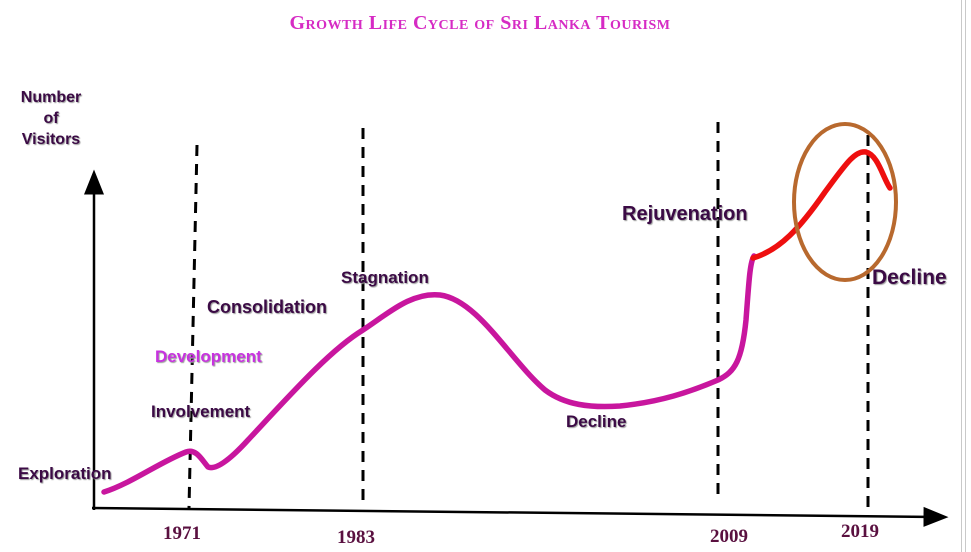 The image size is (971, 552). I want to click on stage-label-decline-1: Decline, so click(596, 421).